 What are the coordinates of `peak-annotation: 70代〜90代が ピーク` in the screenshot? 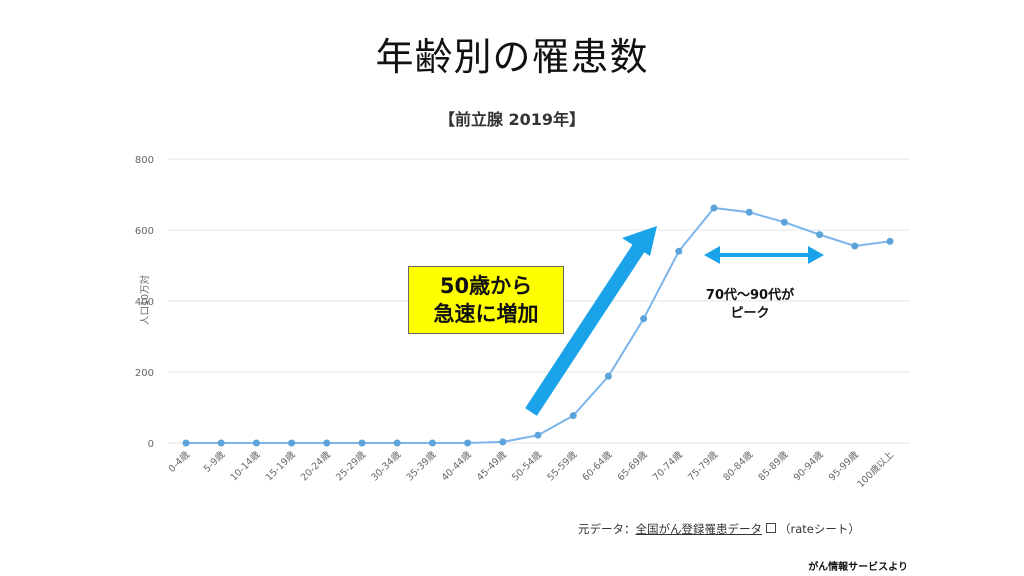 It's located at (750, 305).